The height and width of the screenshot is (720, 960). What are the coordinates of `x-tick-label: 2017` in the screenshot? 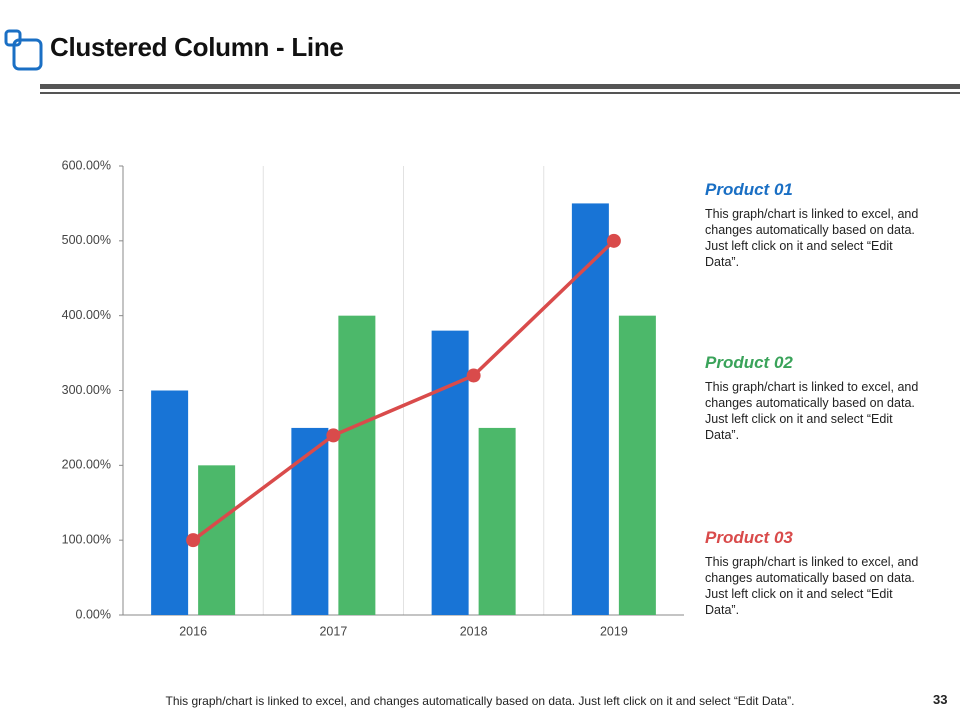 It's located at (333, 631).